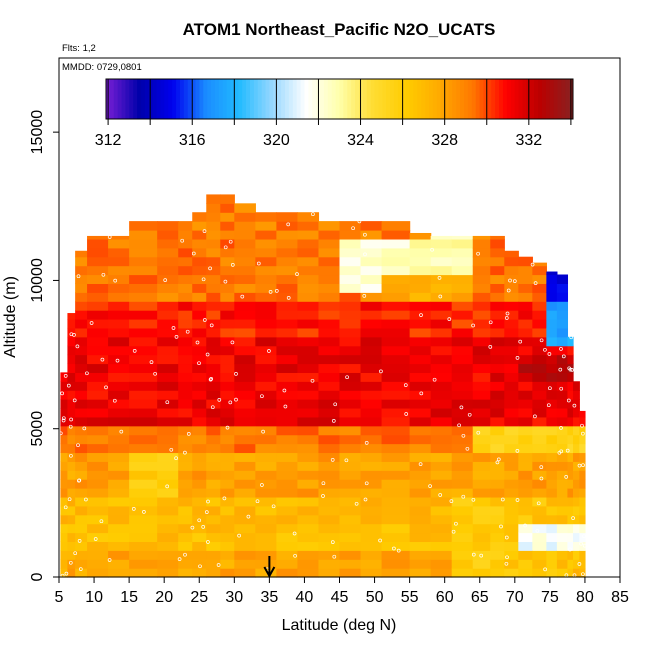  What do you see at coordinates (528, 140) in the screenshot?
I see `colorbar-tick-label: 332` at bounding box center [528, 140].